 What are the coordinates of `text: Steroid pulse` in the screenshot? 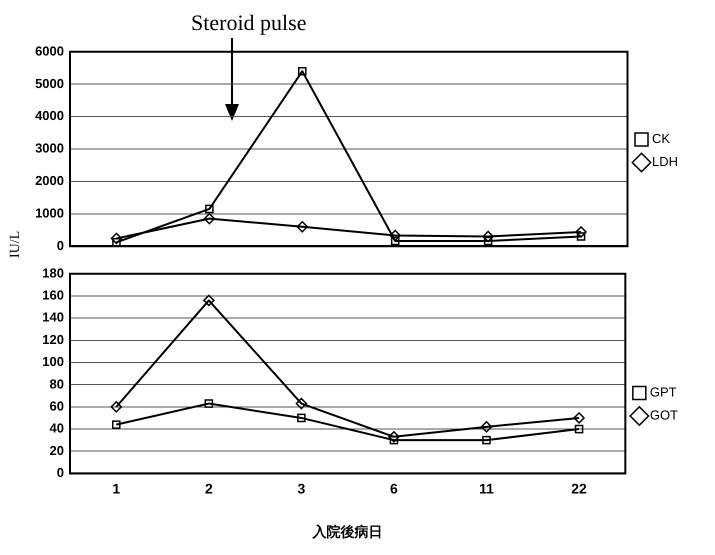 It's located at (248, 23).